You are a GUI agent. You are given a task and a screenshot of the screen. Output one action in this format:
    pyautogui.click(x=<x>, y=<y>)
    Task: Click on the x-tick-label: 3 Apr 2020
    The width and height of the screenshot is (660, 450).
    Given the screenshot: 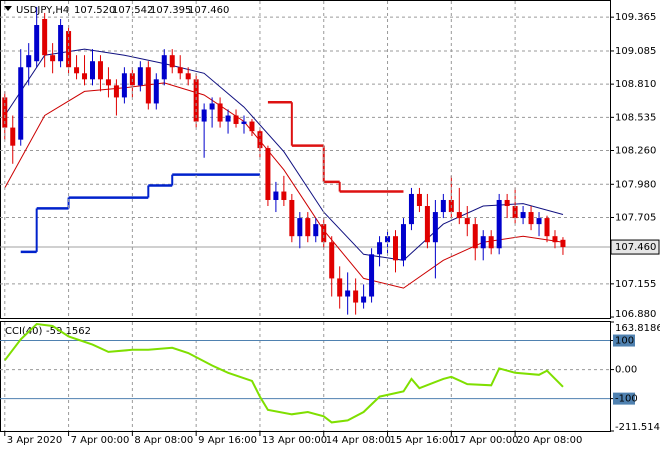 What is the action you would take?
    pyautogui.click(x=34, y=440)
    